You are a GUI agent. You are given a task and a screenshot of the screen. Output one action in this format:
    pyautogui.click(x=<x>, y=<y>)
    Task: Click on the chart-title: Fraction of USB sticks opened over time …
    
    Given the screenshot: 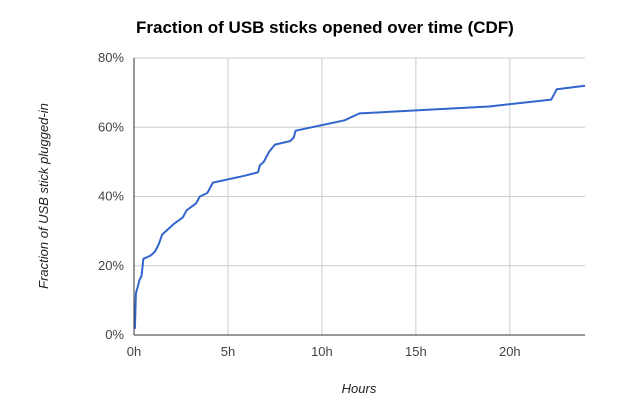 What is the action you would take?
    pyautogui.click(x=325, y=27)
    